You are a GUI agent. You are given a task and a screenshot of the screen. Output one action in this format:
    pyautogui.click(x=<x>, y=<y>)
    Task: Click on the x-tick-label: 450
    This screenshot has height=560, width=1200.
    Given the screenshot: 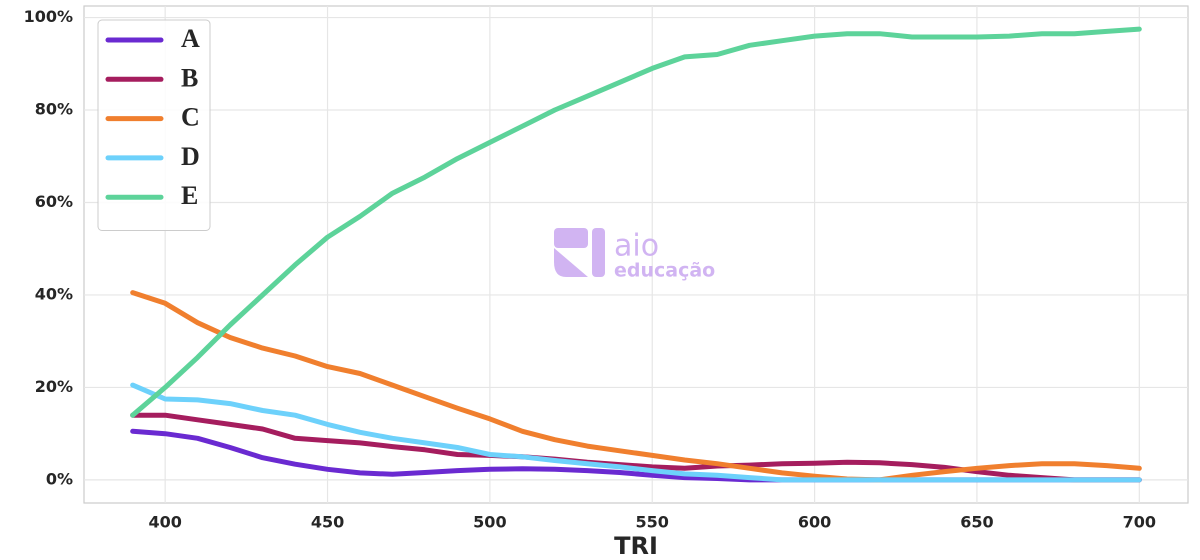 What is the action you would take?
    pyautogui.click(x=327, y=522)
    